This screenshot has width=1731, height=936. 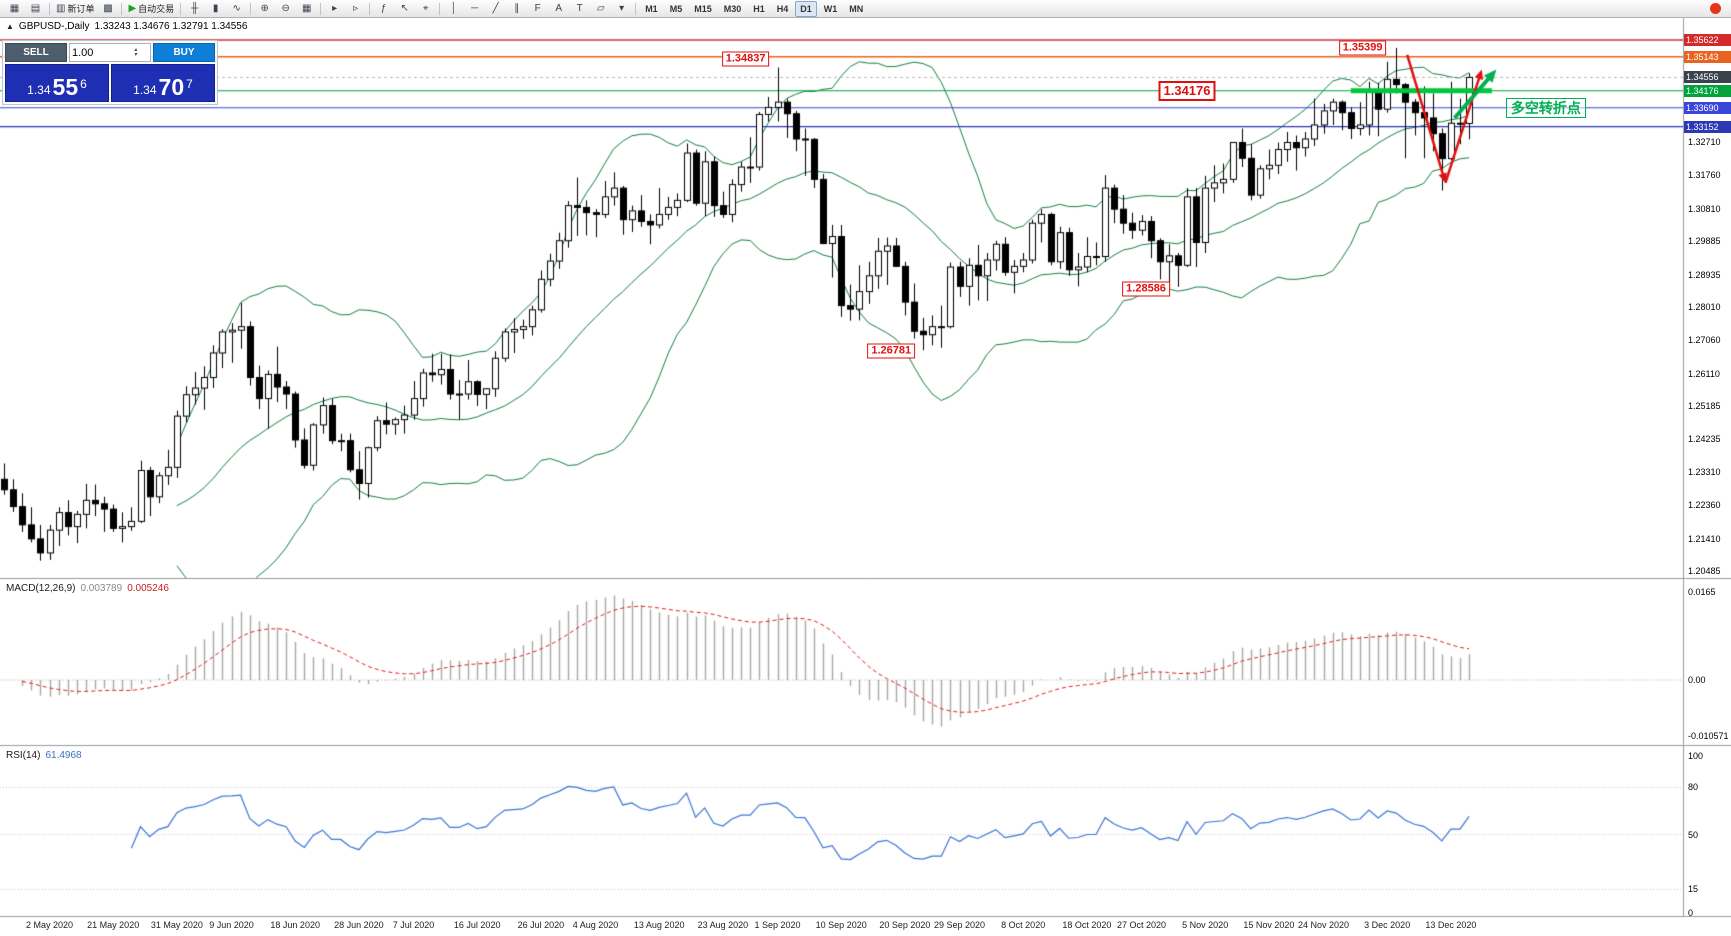 I want to click on timeframe-m30-button: M30, so click(x=732, y=8).